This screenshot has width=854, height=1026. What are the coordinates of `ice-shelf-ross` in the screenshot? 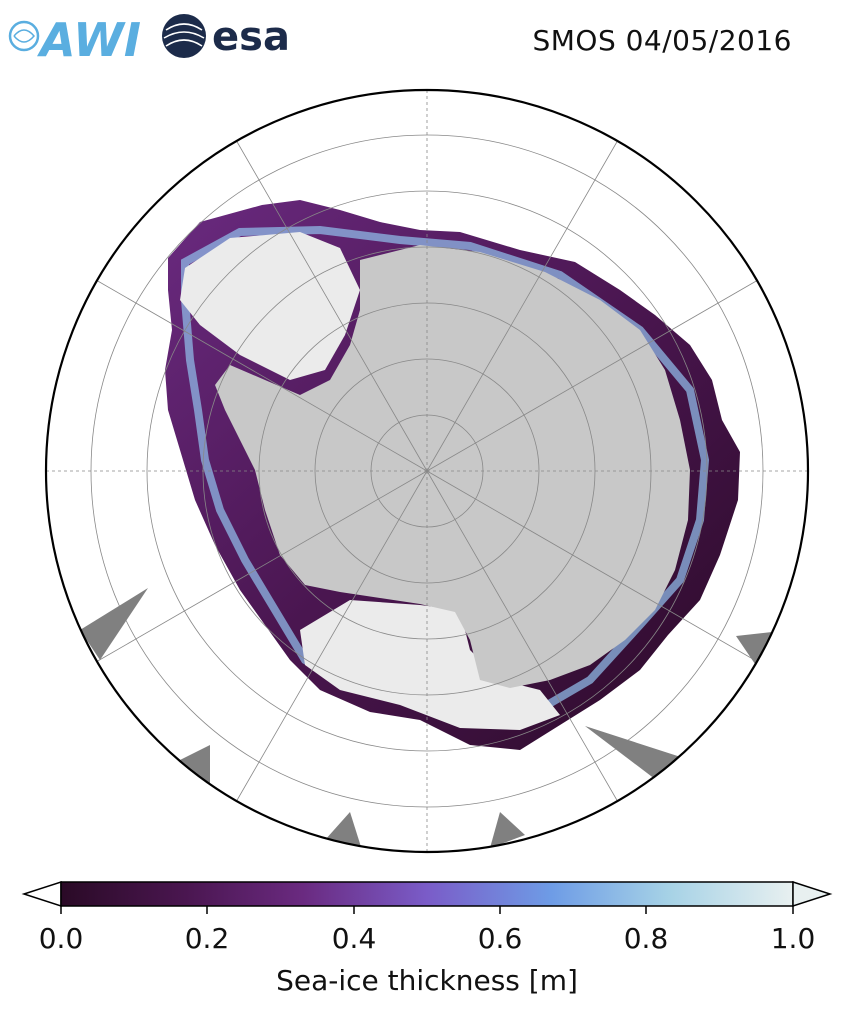 It's located at (430, 665).